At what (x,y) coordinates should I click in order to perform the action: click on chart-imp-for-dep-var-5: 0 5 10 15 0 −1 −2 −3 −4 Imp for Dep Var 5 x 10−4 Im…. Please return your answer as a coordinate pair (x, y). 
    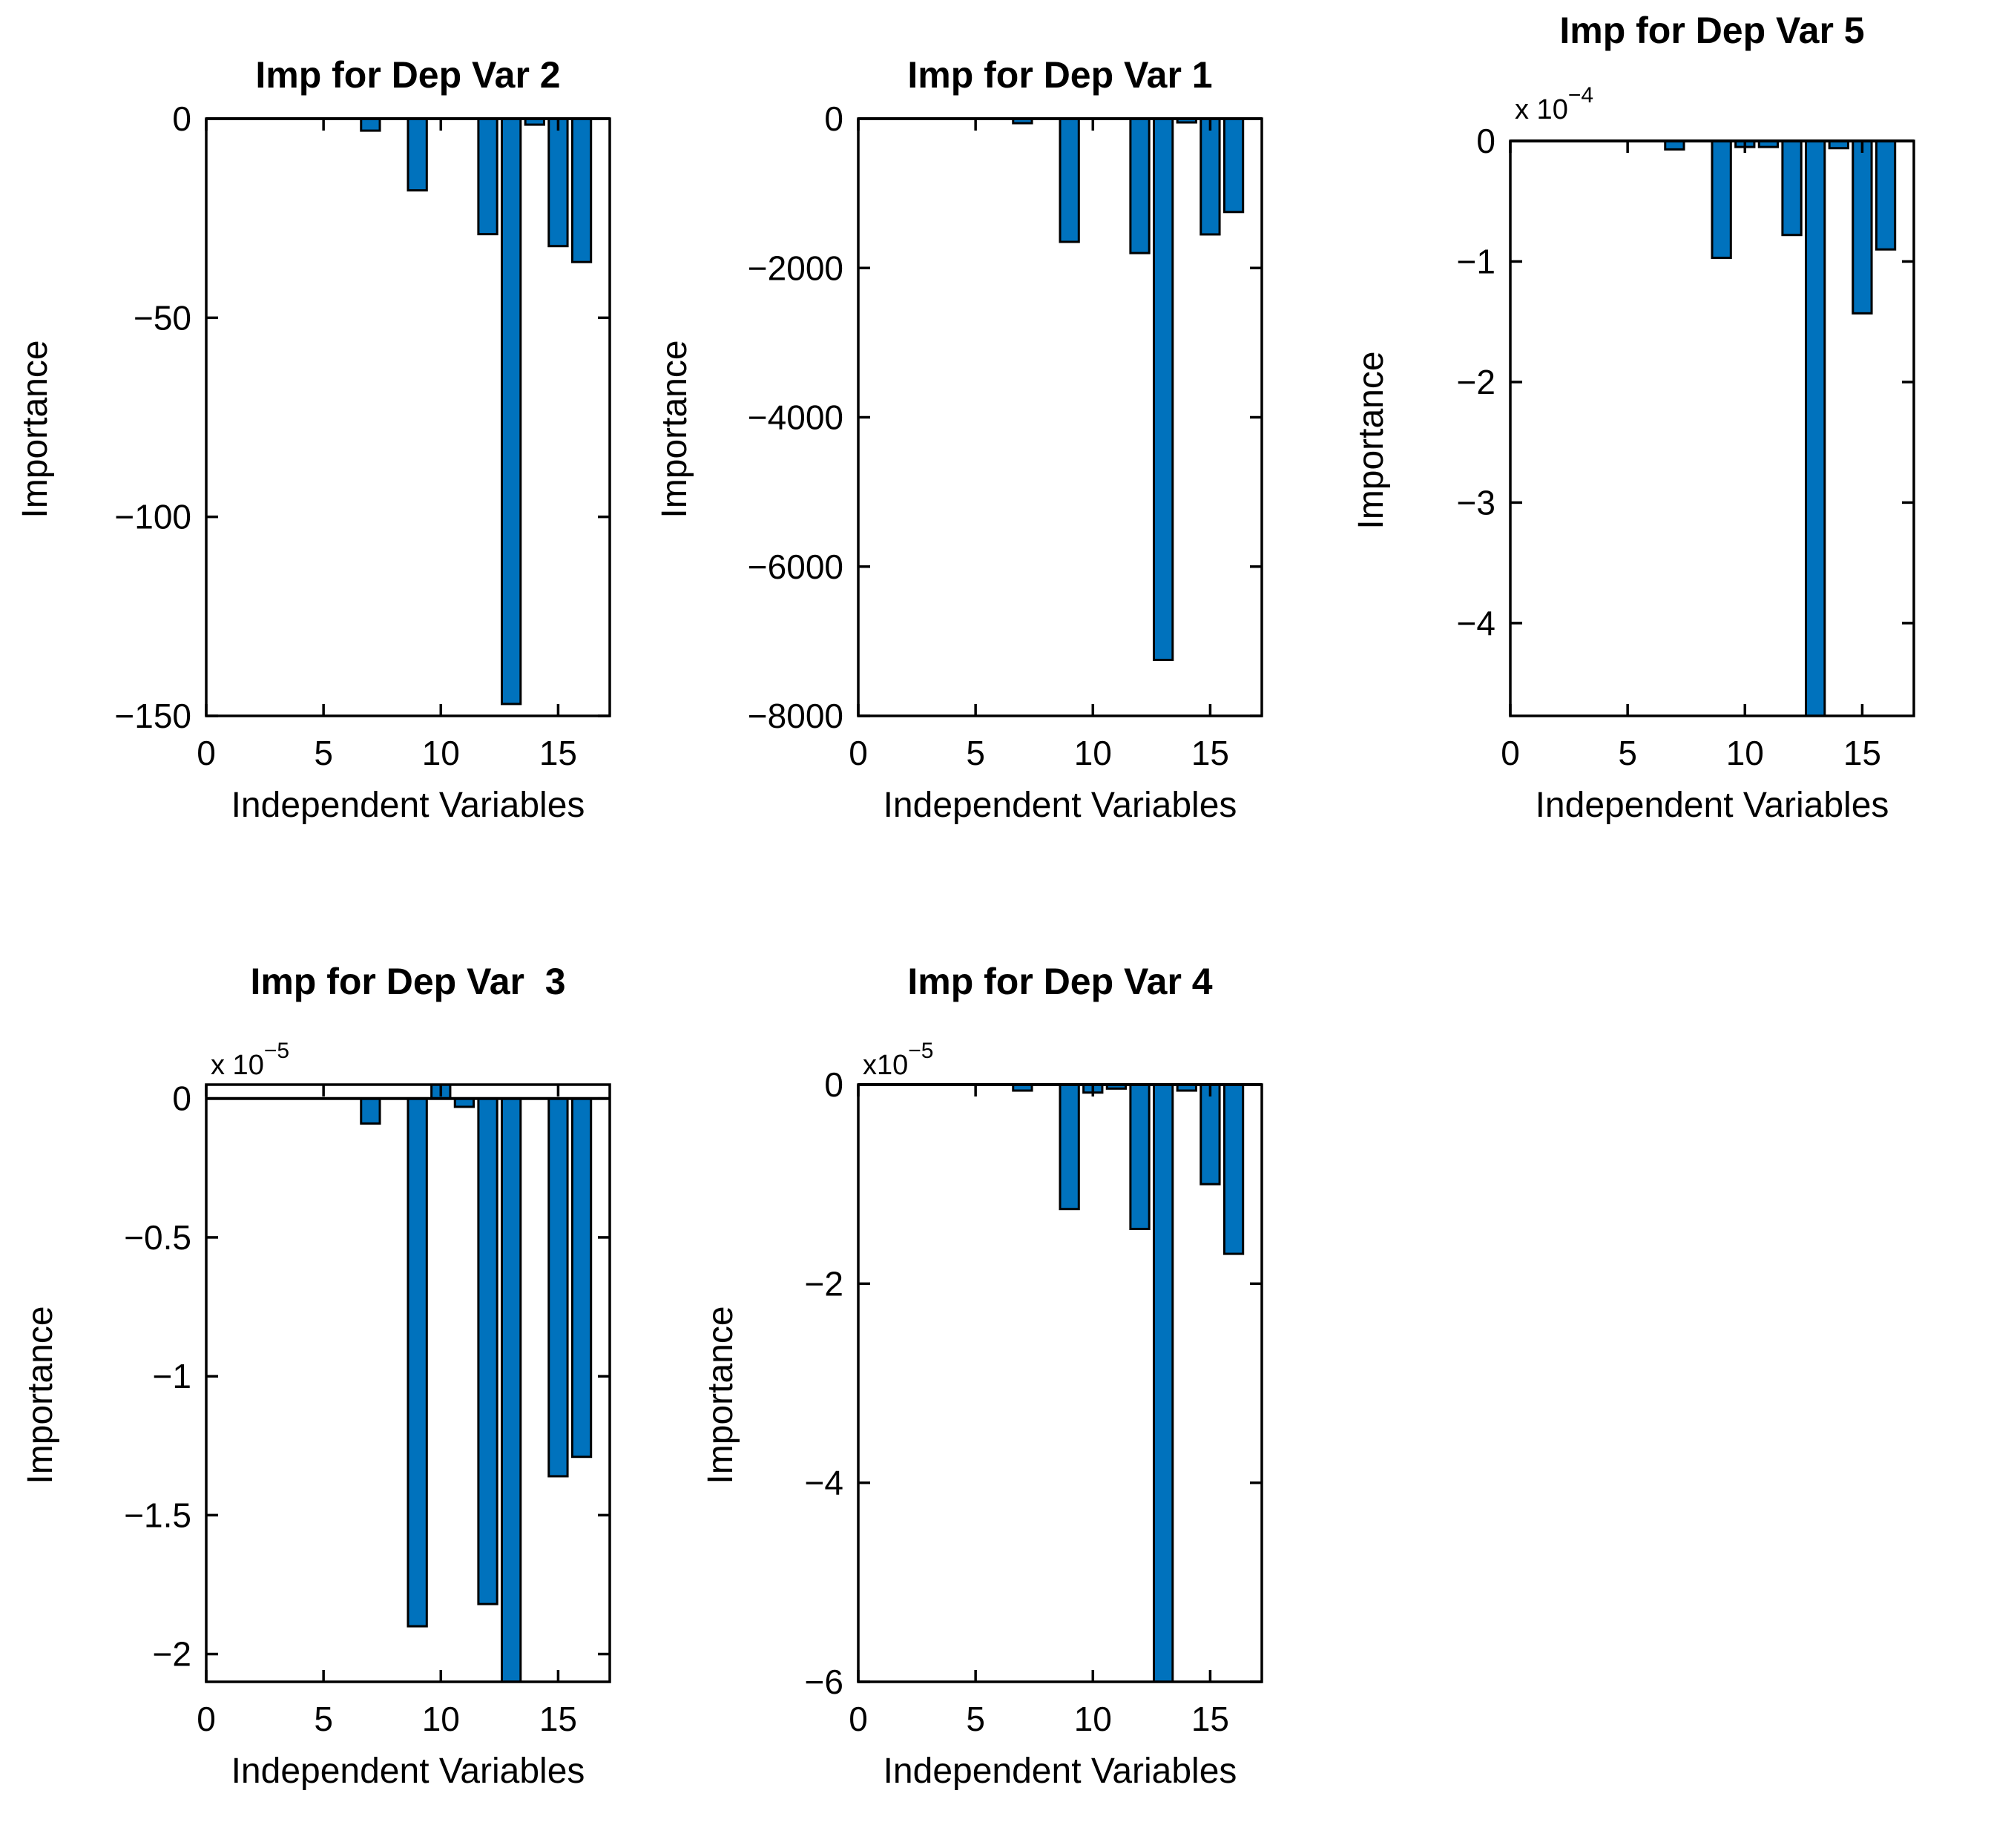
    Looking at the image, I should click on (1634, 417).